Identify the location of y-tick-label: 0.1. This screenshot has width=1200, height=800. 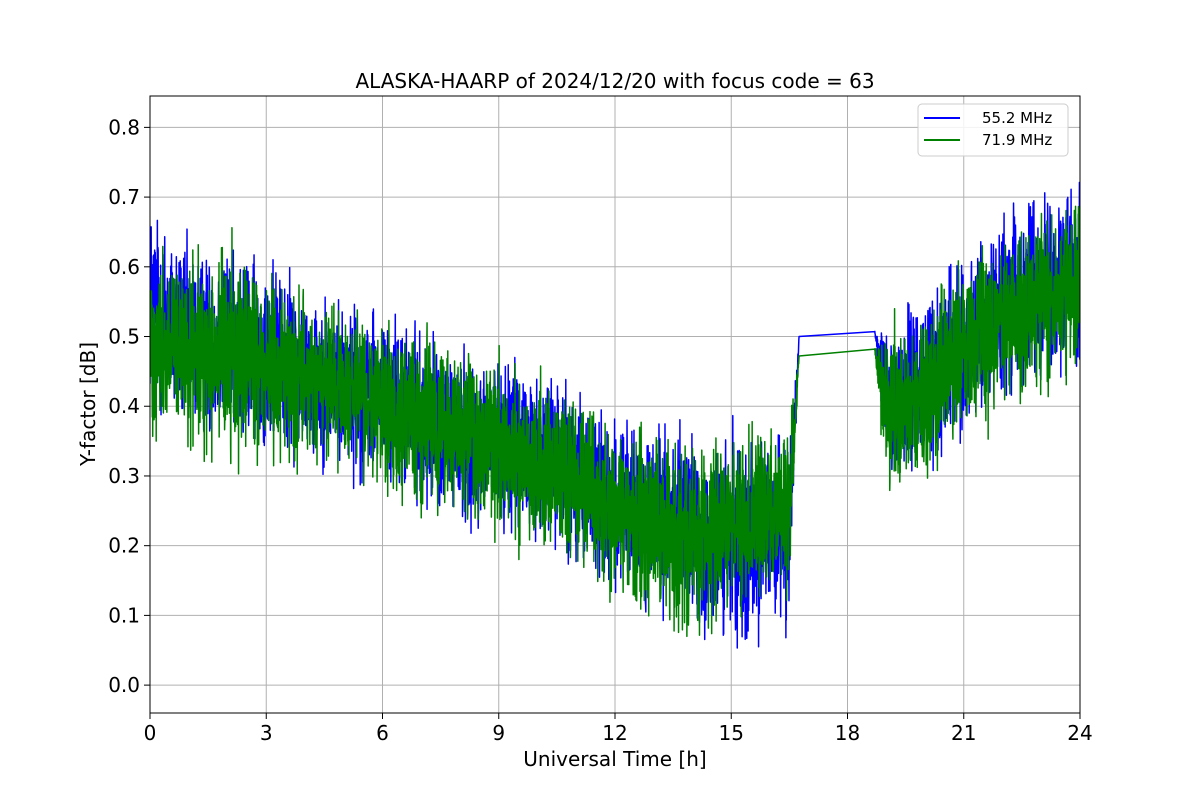
(124, 615).